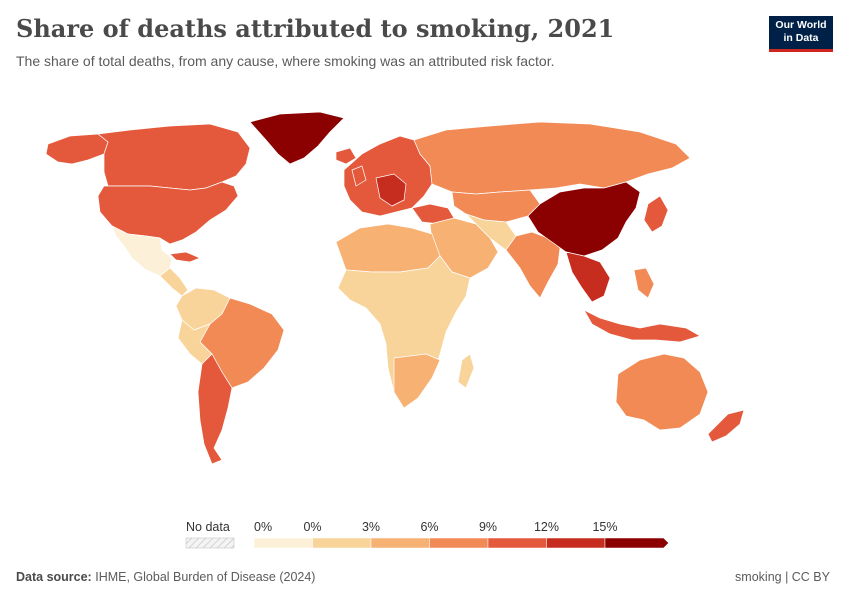  Describe the element at coordinates (584, 219) in the screenshot. I see `region-china` at that location.